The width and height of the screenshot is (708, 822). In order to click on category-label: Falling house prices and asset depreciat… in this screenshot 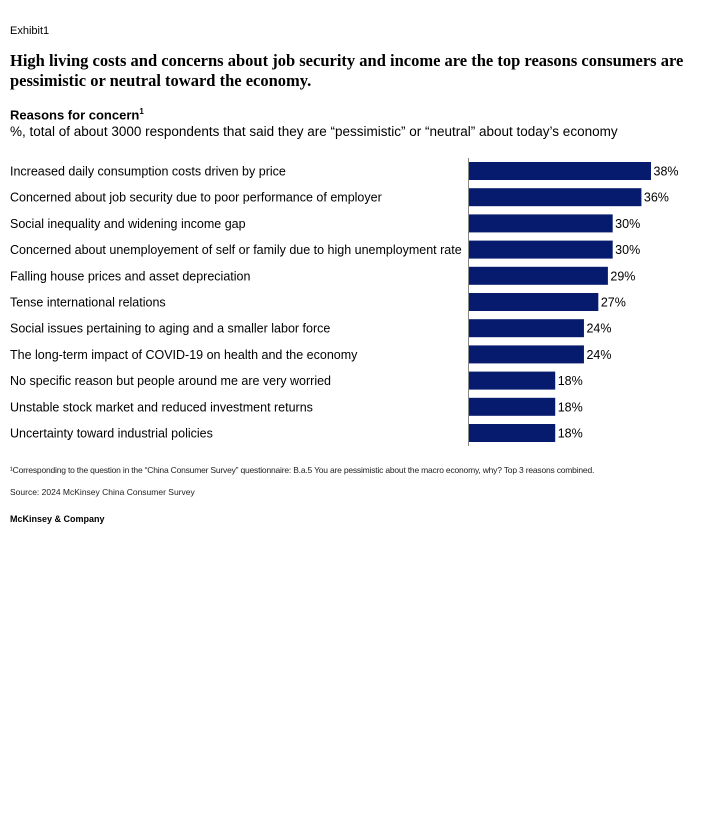, I will do `click(130, 276)`.